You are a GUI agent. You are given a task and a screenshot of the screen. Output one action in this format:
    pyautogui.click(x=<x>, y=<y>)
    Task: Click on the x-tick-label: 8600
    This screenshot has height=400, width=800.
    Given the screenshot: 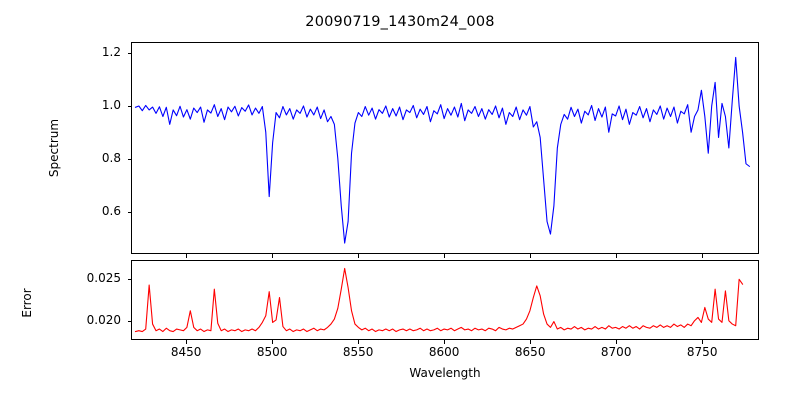 What is the action you would take?
    pyautogui.click(x=444, y=352)
    